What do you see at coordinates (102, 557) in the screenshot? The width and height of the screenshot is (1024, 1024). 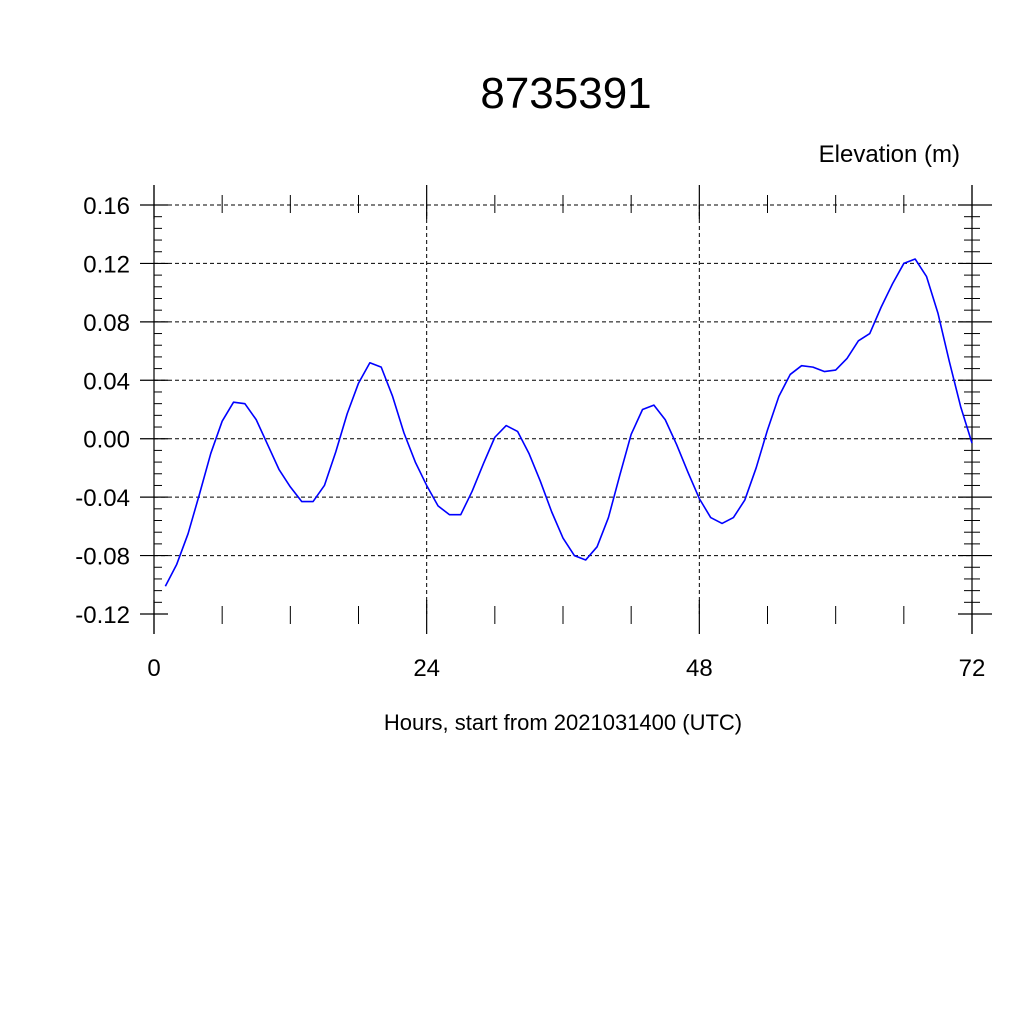 I see `y-tick-label: -0.08` at bounding box center [102, 557].